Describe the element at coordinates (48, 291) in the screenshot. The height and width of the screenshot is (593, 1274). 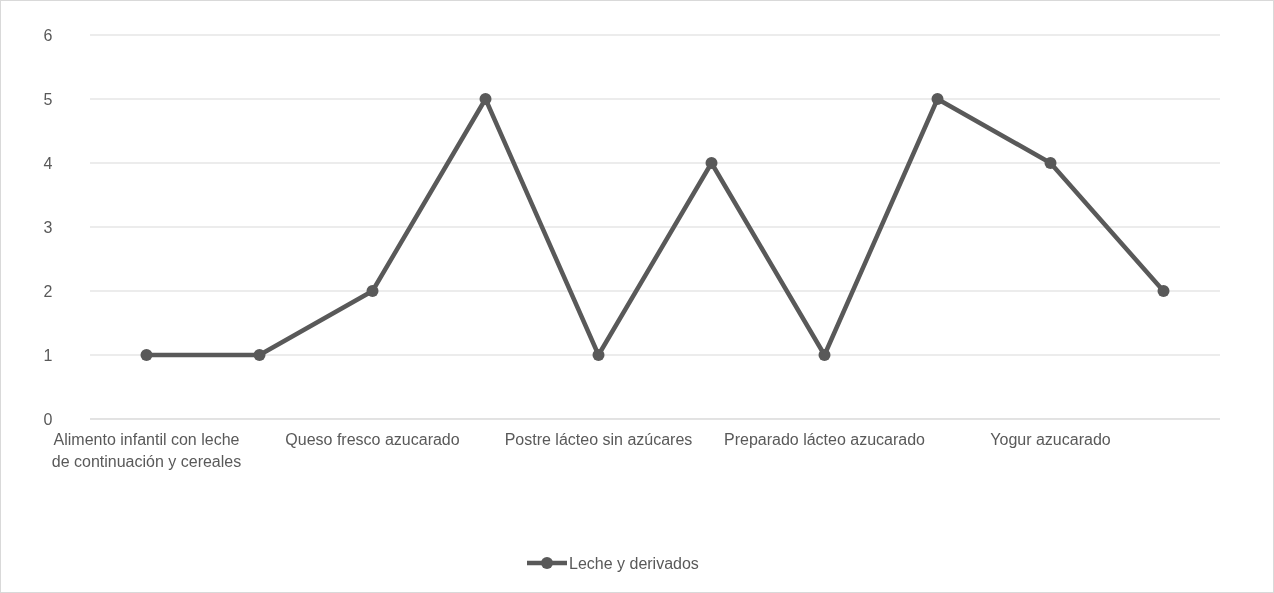
I see `y-tick-label: 2` at that location.